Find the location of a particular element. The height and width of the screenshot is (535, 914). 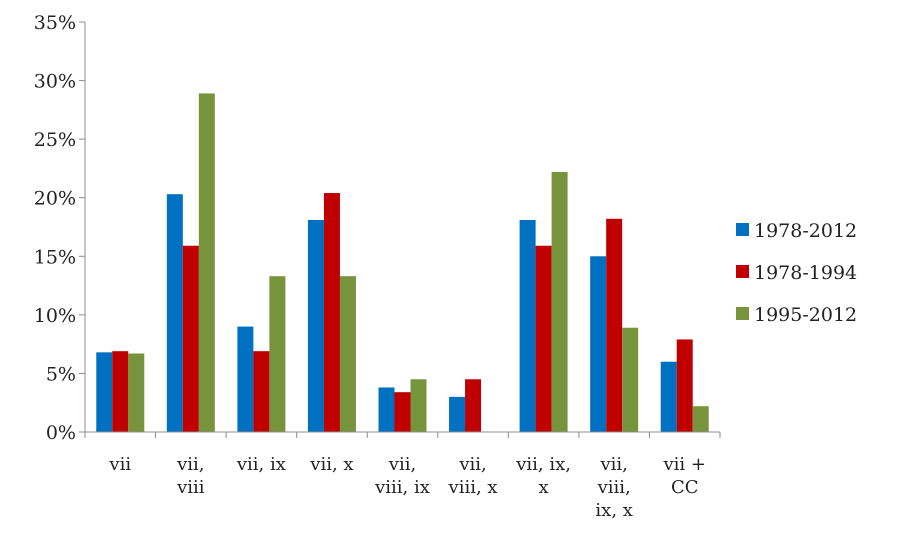

y-tick-label: 20% is located at coordinates (55, 199).